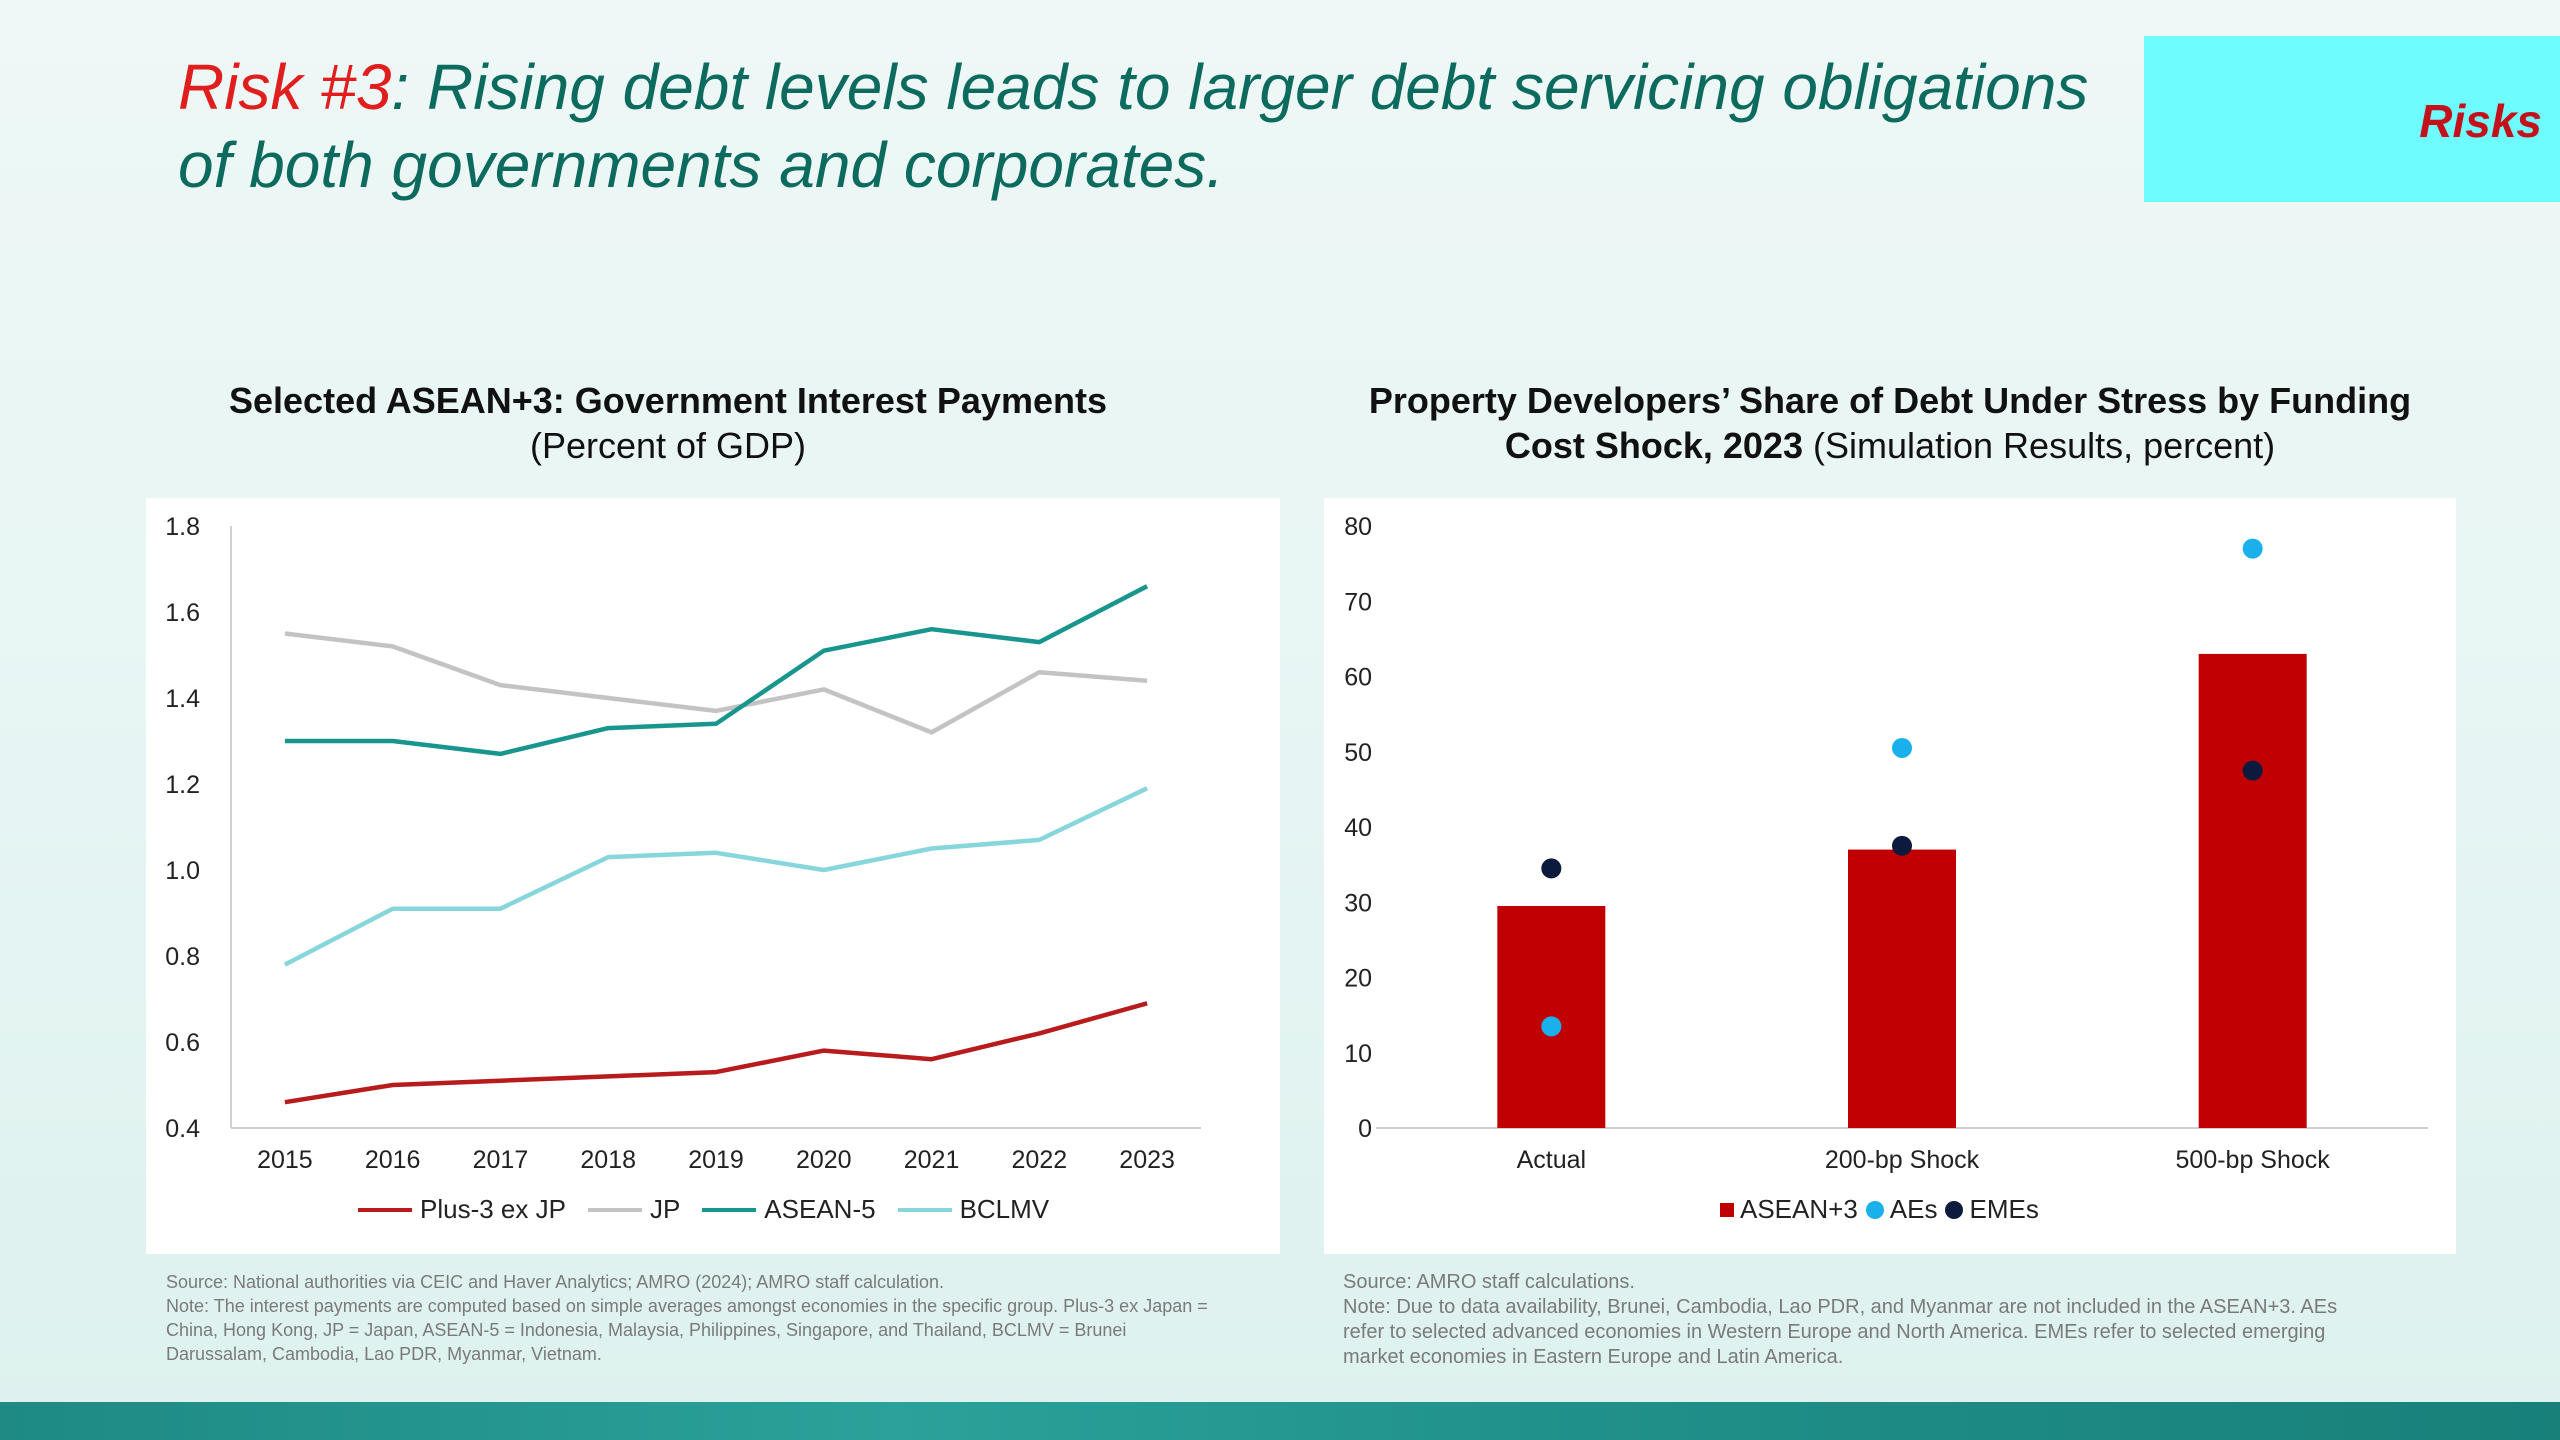 The width and height of the screenshot is (2560, 1440). What do you see at coordinates (824, 1160) in the screenshot?
I see `line-chart-x-tick: 2020` at bounding box center [824, 1160].